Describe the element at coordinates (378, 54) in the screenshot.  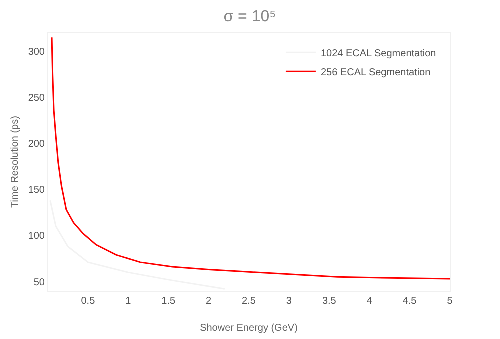
I see `legend-label: 1024 ECAL Segmentation` at that location.